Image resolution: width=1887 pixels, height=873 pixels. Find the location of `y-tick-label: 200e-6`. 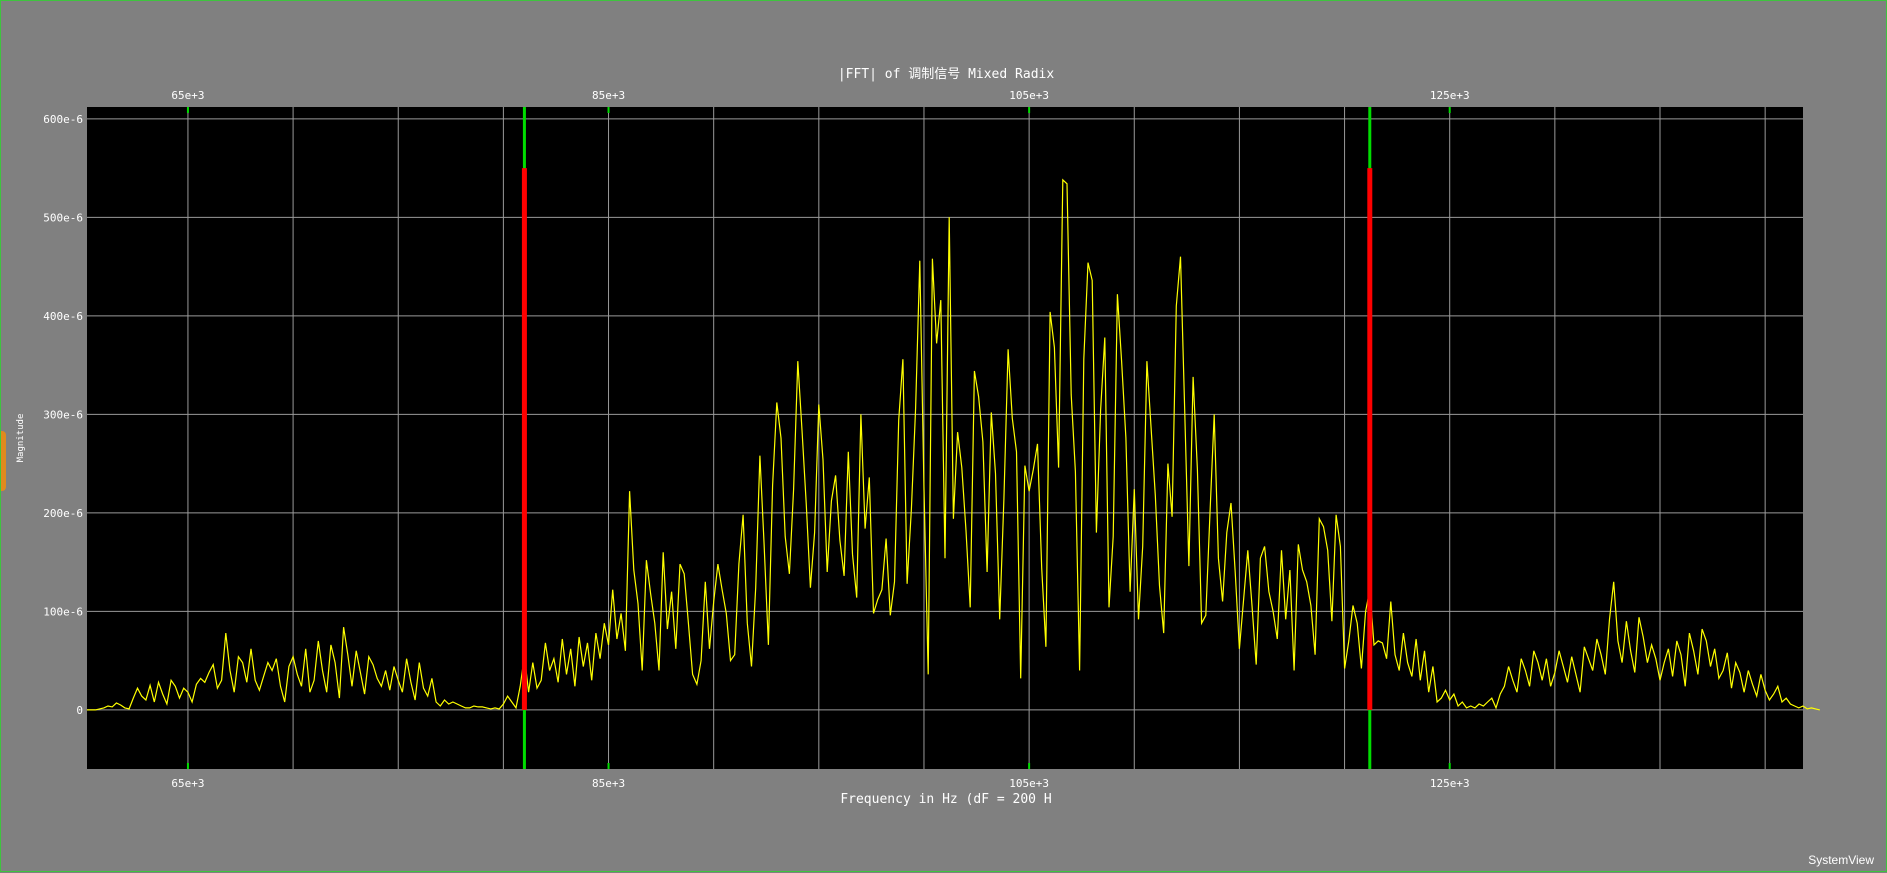

y-tick-label: 200e-6 is located at coordinates (63, 513).